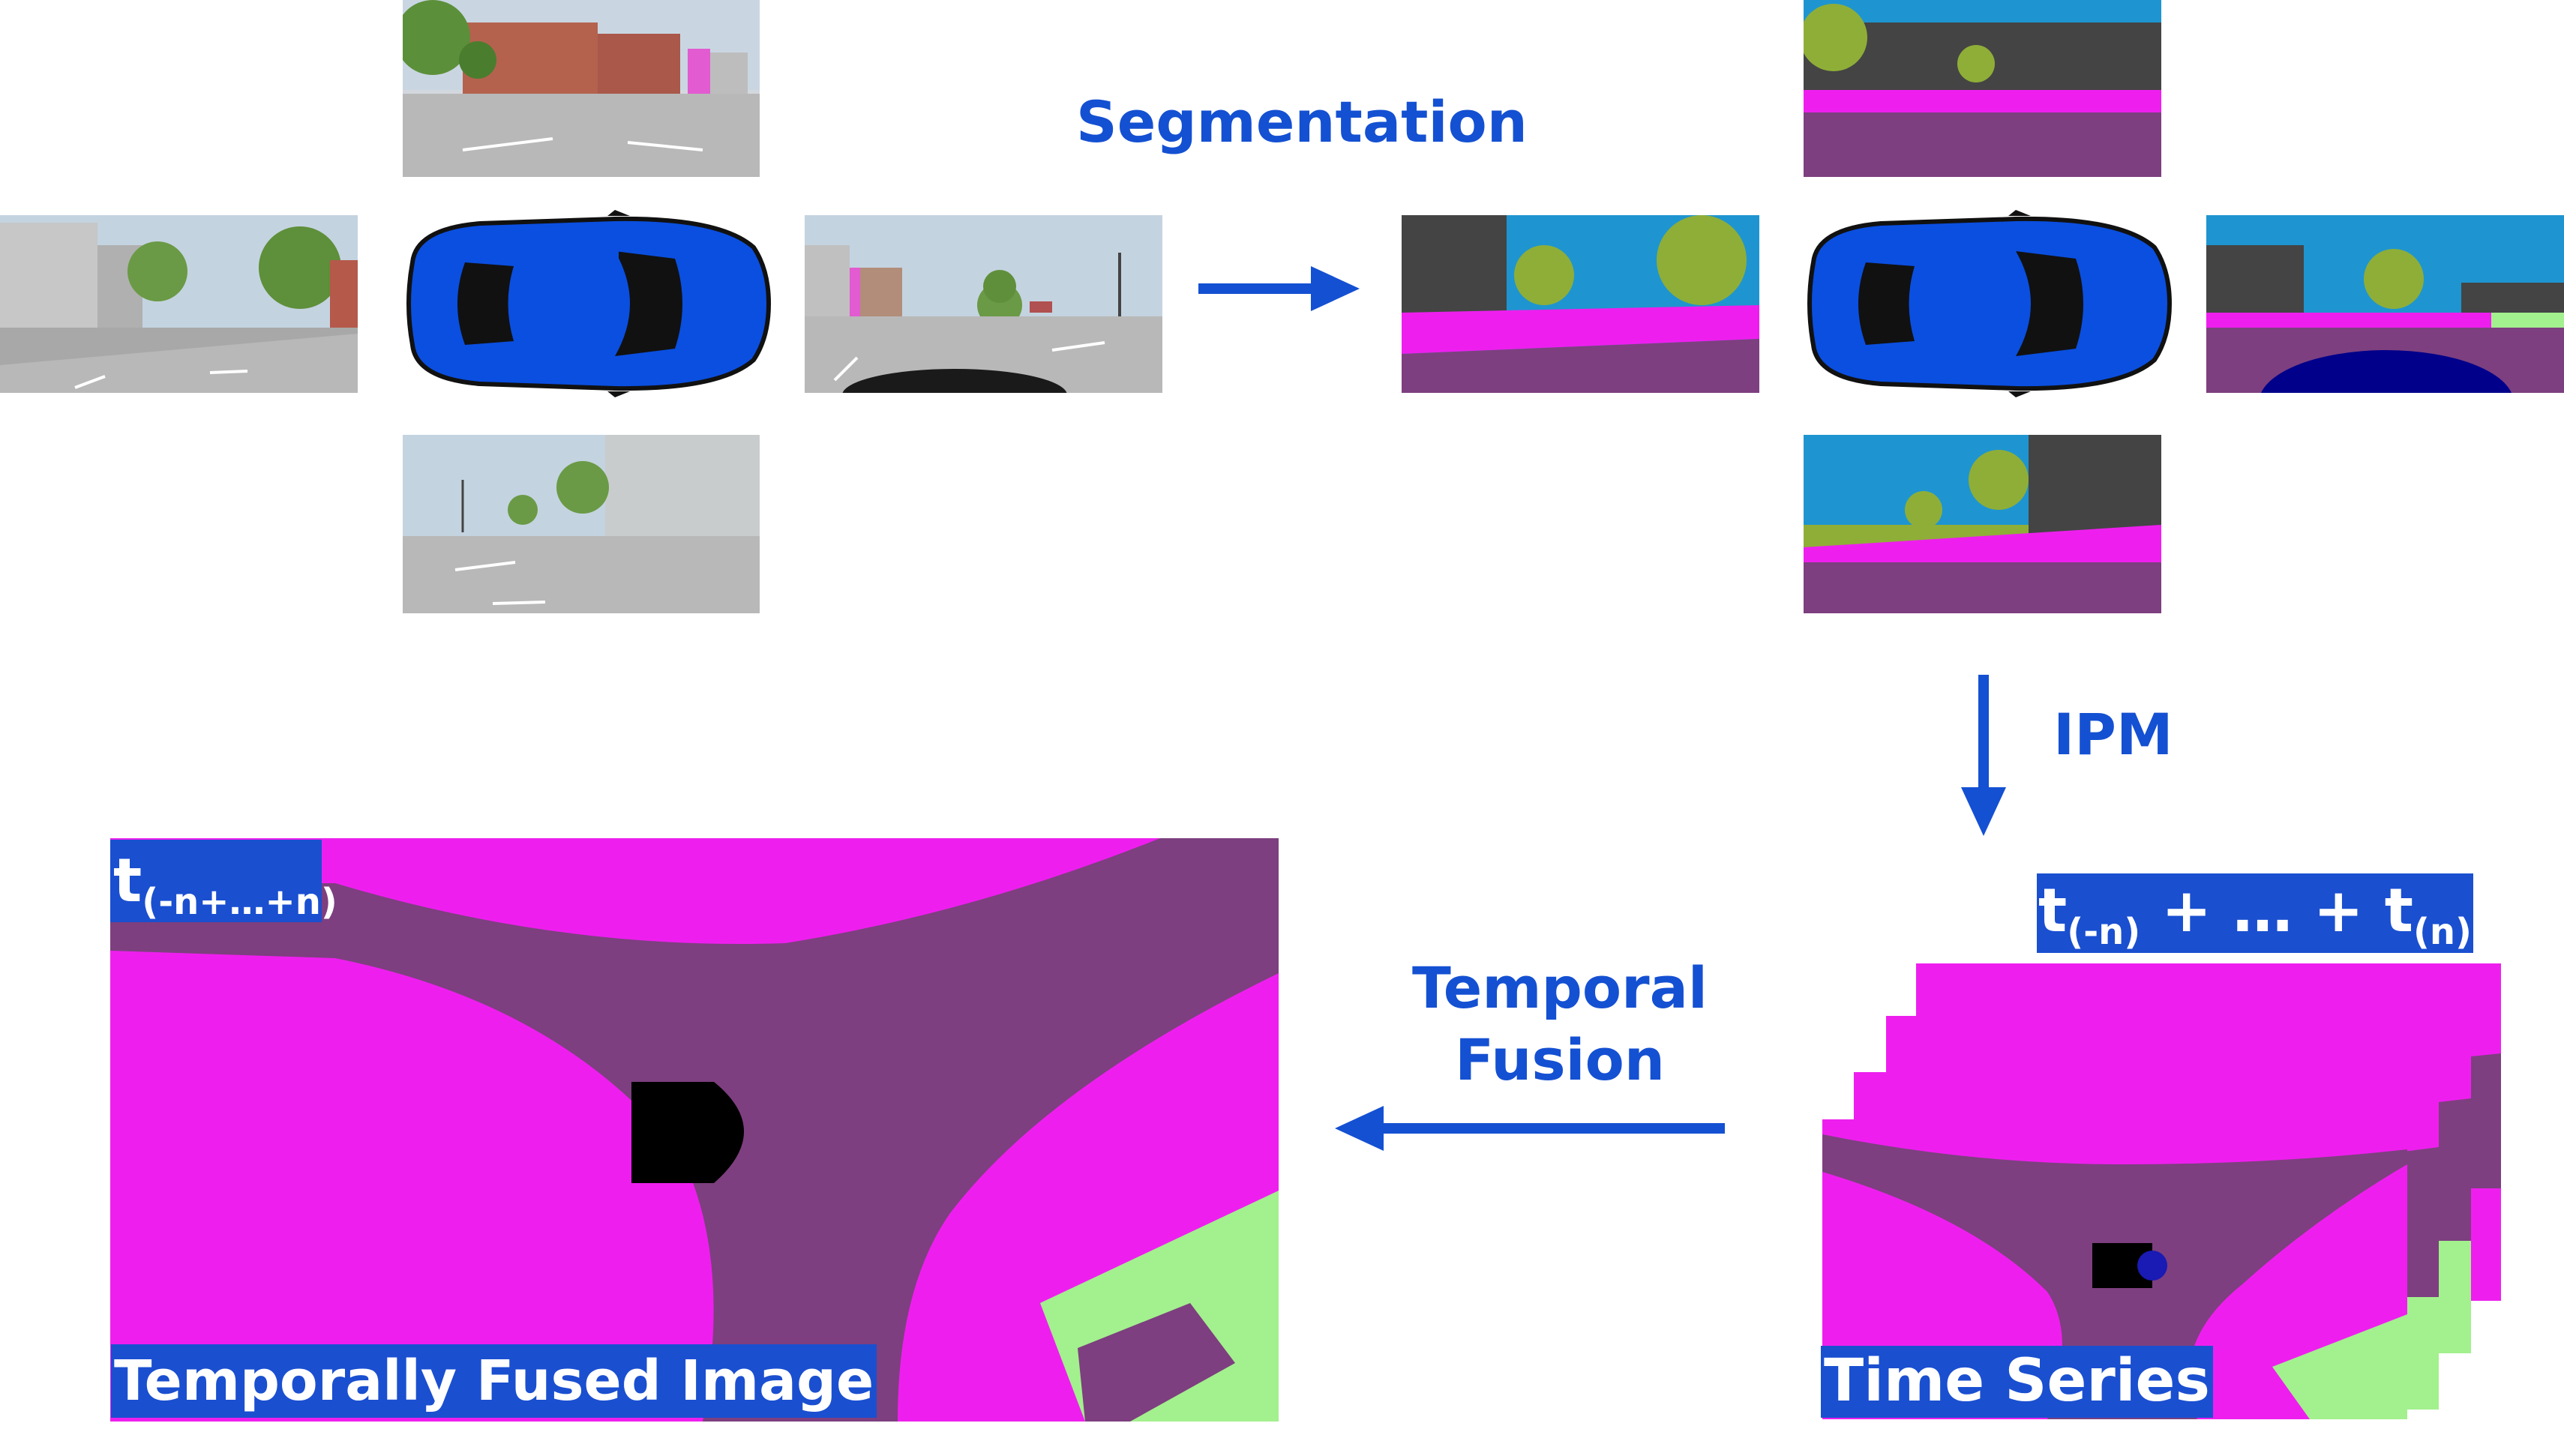 The width and height of the screenshot is (2564, 1456). Describe the element at coordinates (1982, 88) in the screenshot. I see `segmented-front-image` at that location.